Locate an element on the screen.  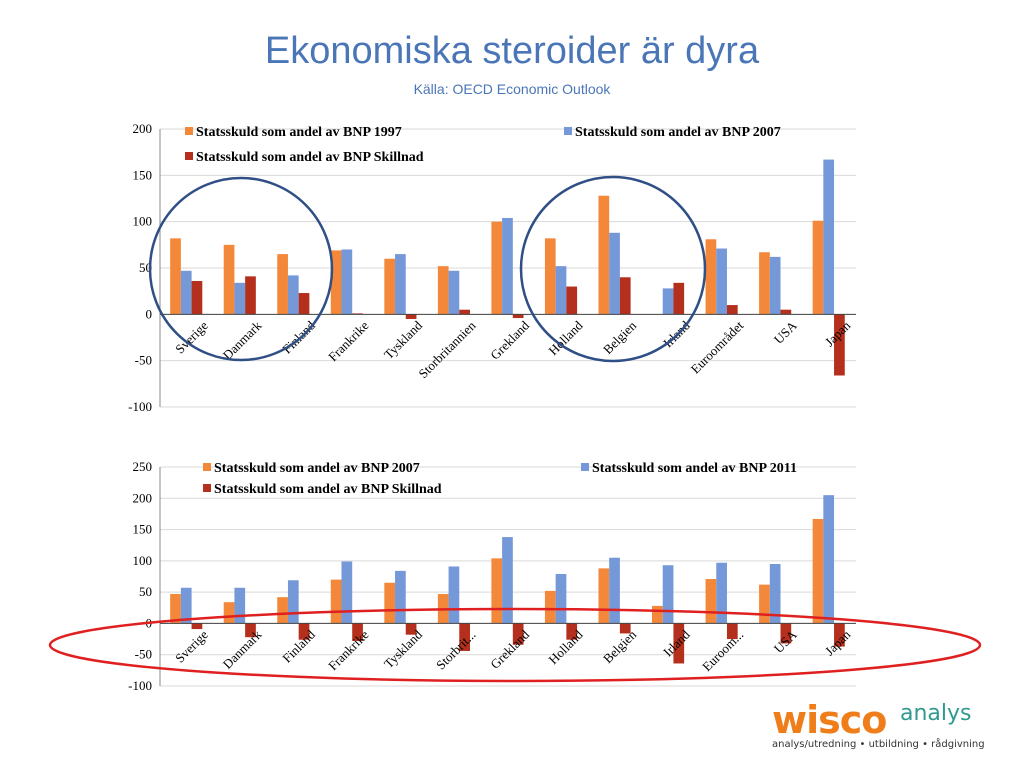
category-label: Storbritannien is located at coordinates (447, 350).